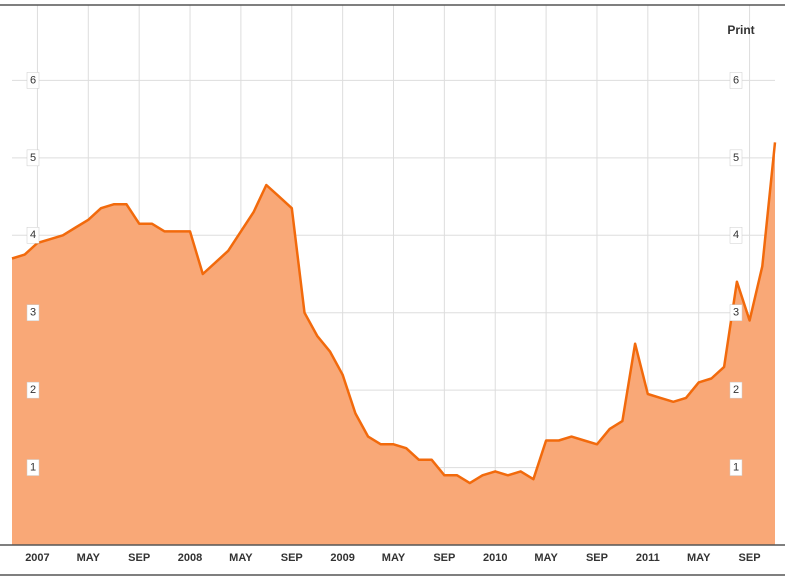 The image size is (785, 581). What do you see at coordinates (342, 558) in the screenshot?
I see `x-tick-label: 2009` at bounding box center [342, 558].